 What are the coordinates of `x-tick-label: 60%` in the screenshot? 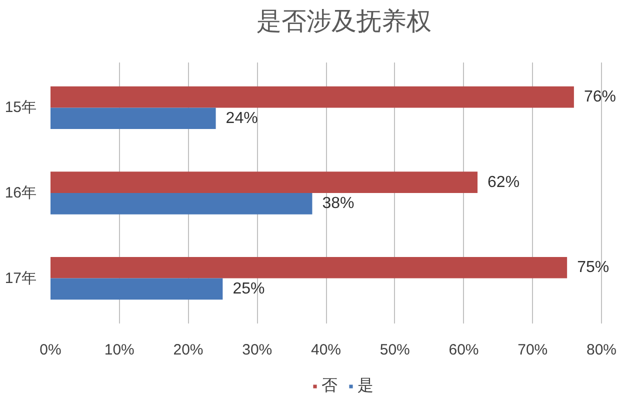 It's located at (463, 350).